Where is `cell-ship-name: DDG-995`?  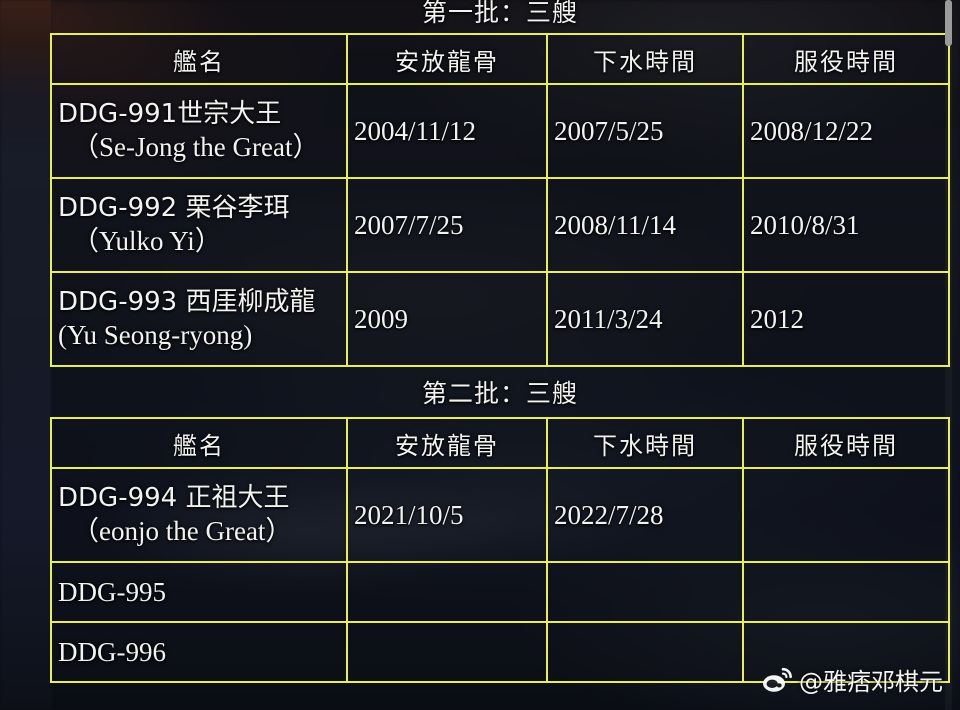 cell-ship-name: DDG-995 is located at coordinates (199, 592).